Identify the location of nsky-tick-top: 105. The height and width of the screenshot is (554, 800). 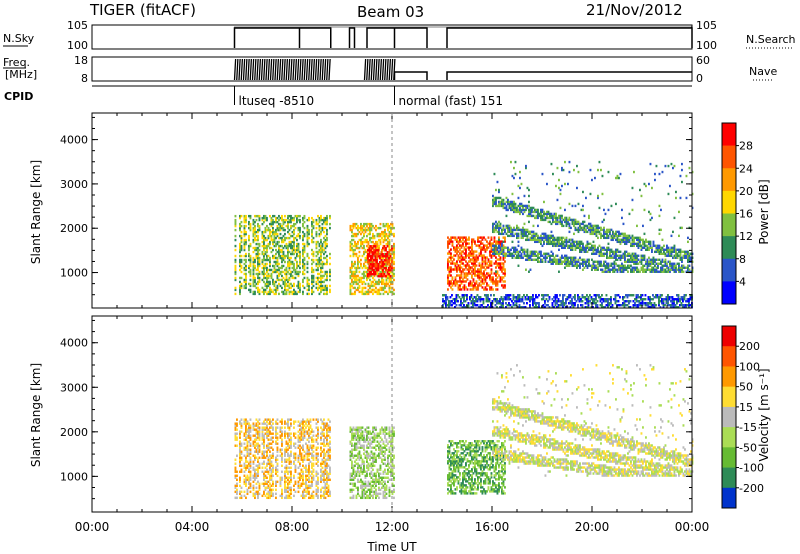
(77, 25).